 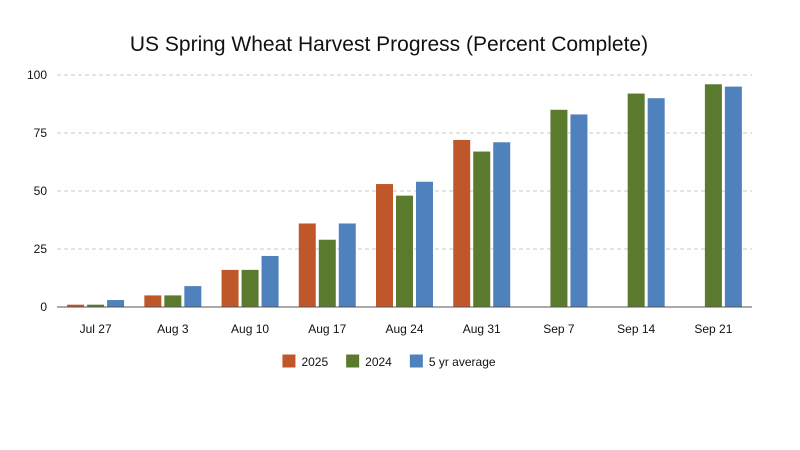 I want to click on y-tick-label: 25, so click(x=41, y=249).